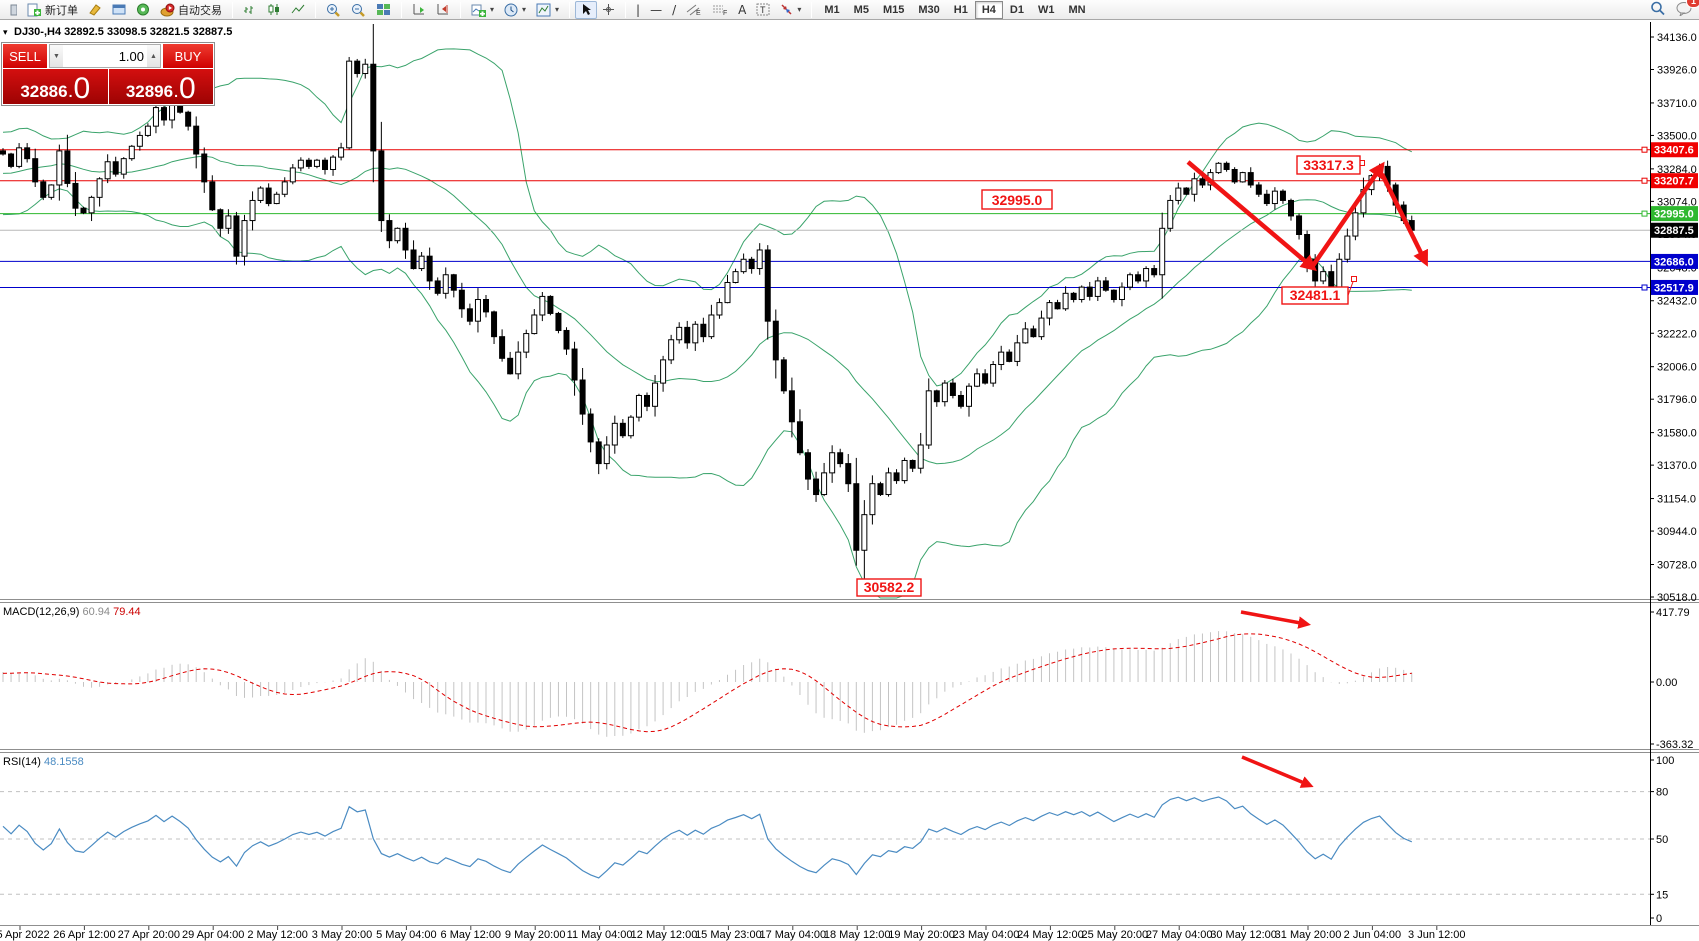 This screenshot has width=1699, height=941. What do you see at coordinates (608, 10) in the screenshot?
I see `crosshair-tool-icon` at bounding box center [608, 10].